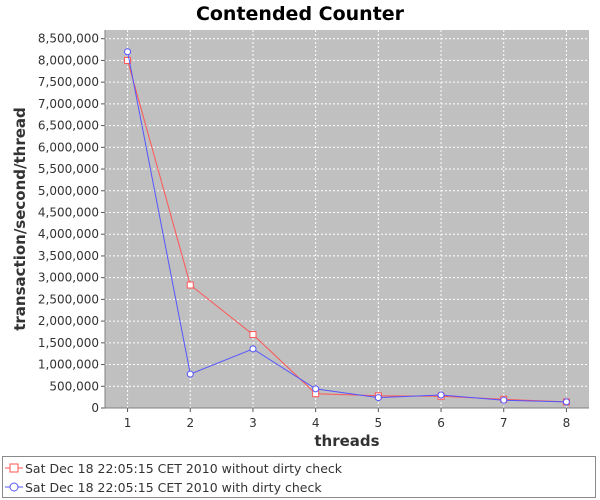  What do you see at coordinates (68, 365) in the screenshot?
I see `y-tick-label: 1,000,000` at bounding box center [68, 365].